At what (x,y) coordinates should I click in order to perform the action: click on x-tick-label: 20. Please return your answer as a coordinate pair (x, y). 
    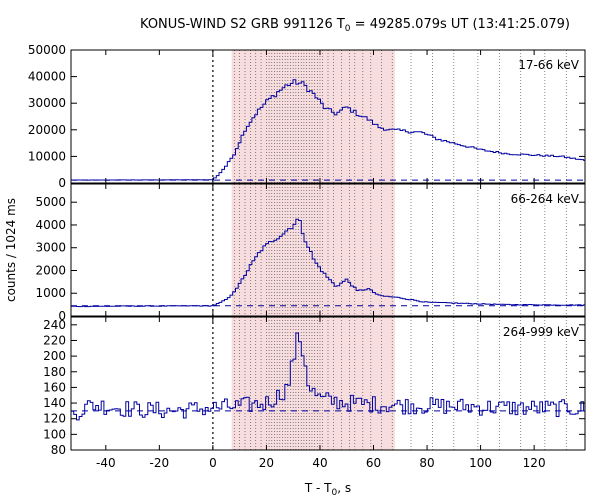
    Looking at the image, I should click on (266, 463).